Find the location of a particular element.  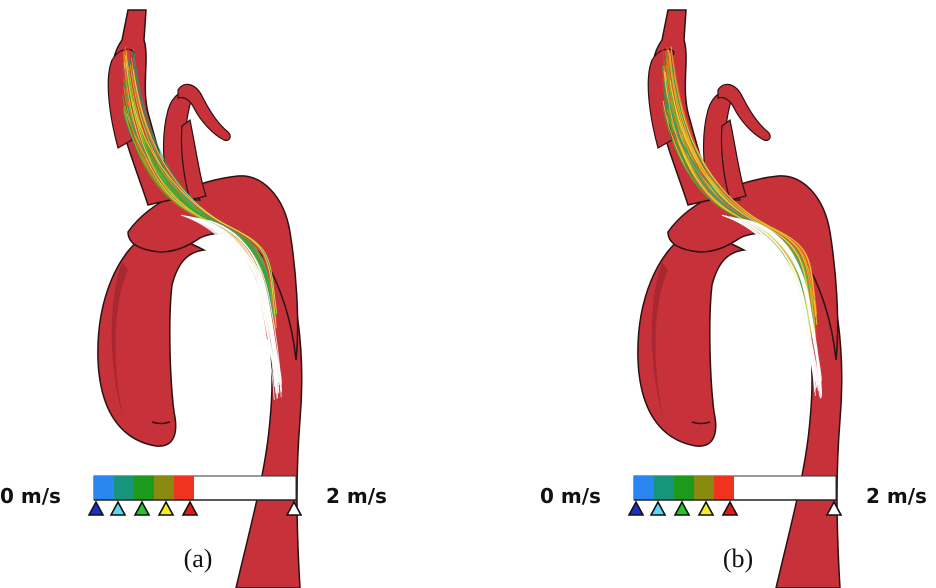

panel-caption: (b) is located at coordinates (738, 558).